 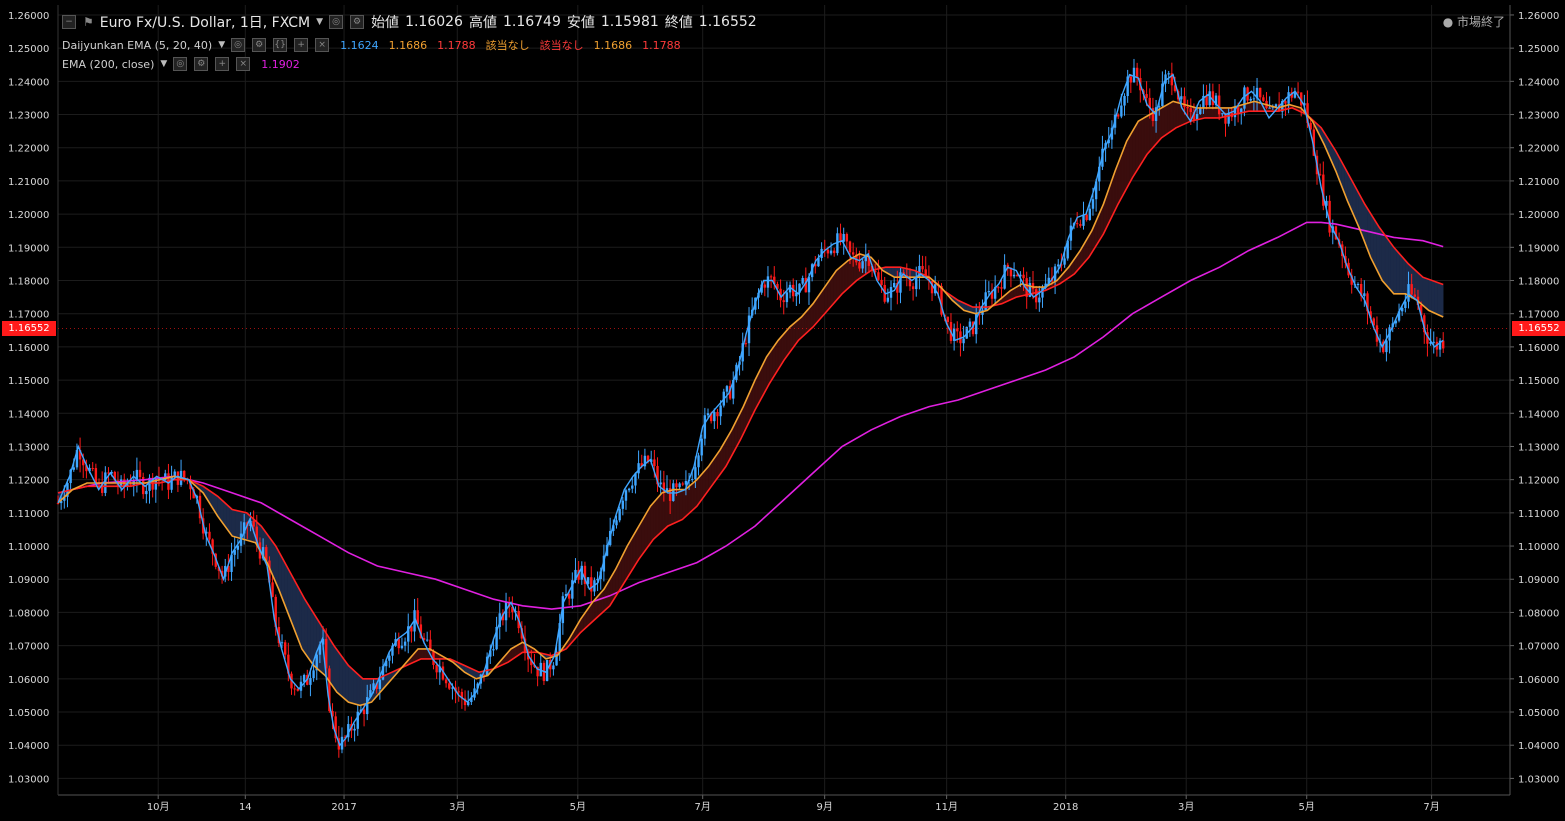 What do you see at coordinates (108, 64) in the screenshot?
I see `indicator-name: EMA (200, close)` at bounding box center [108, 64].